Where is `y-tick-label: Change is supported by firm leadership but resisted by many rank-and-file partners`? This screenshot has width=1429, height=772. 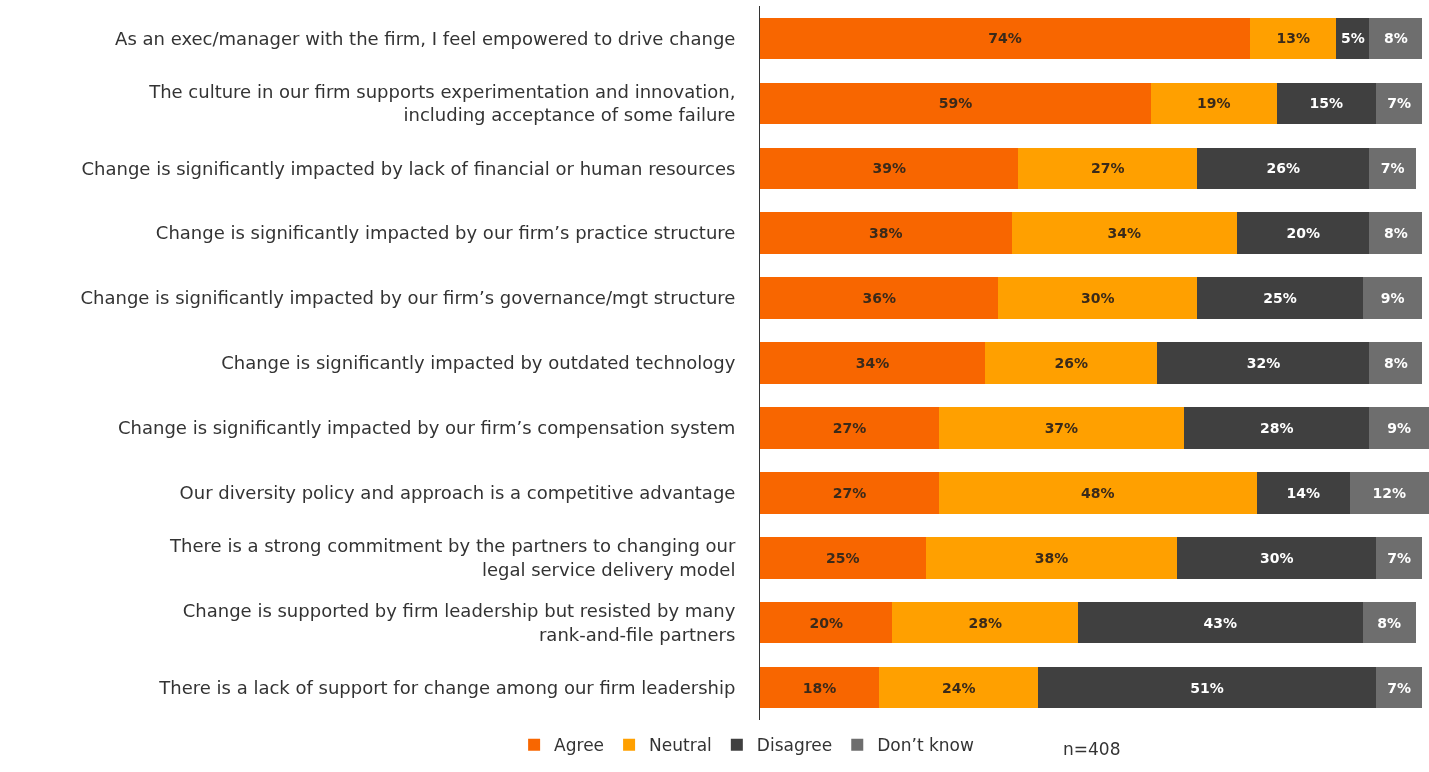
y-tick-label: Change is supported by firm leadership but resisted by many rank-and-file partners is located at coordinates (459, 622).